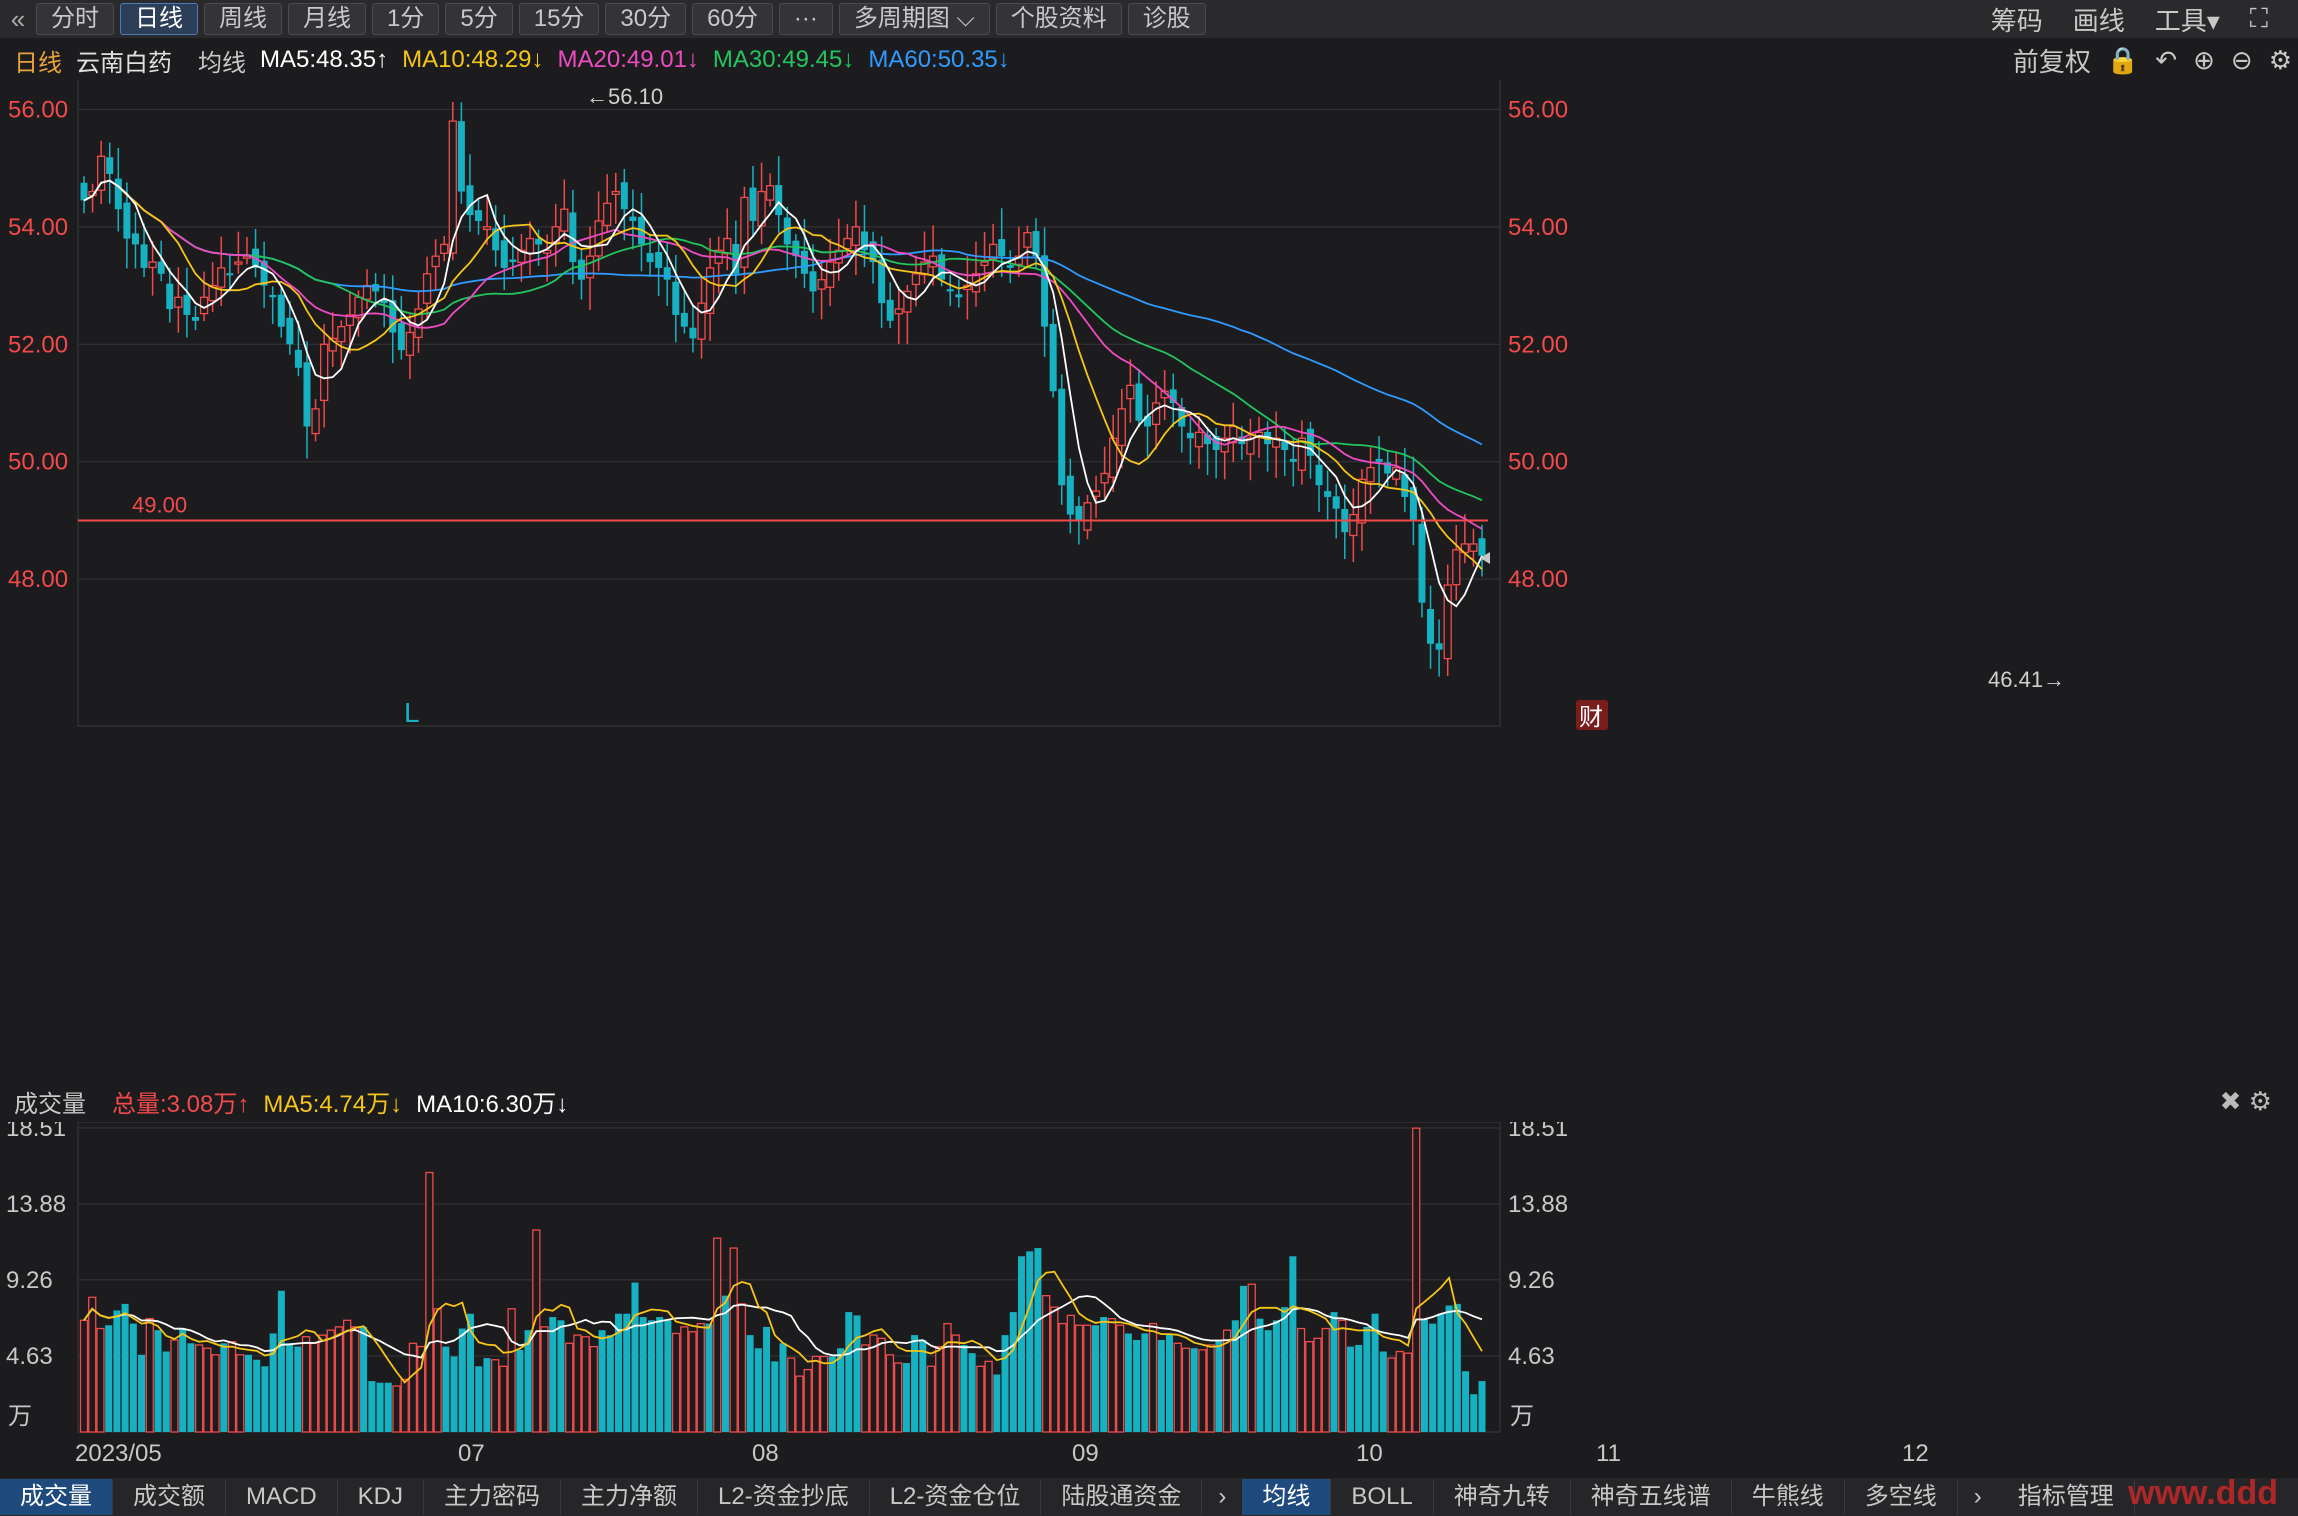 The width and height of the screenshot is (2298, 1516). I want to click on overlay-tab: 牛熊线, so click(1788, 1497).